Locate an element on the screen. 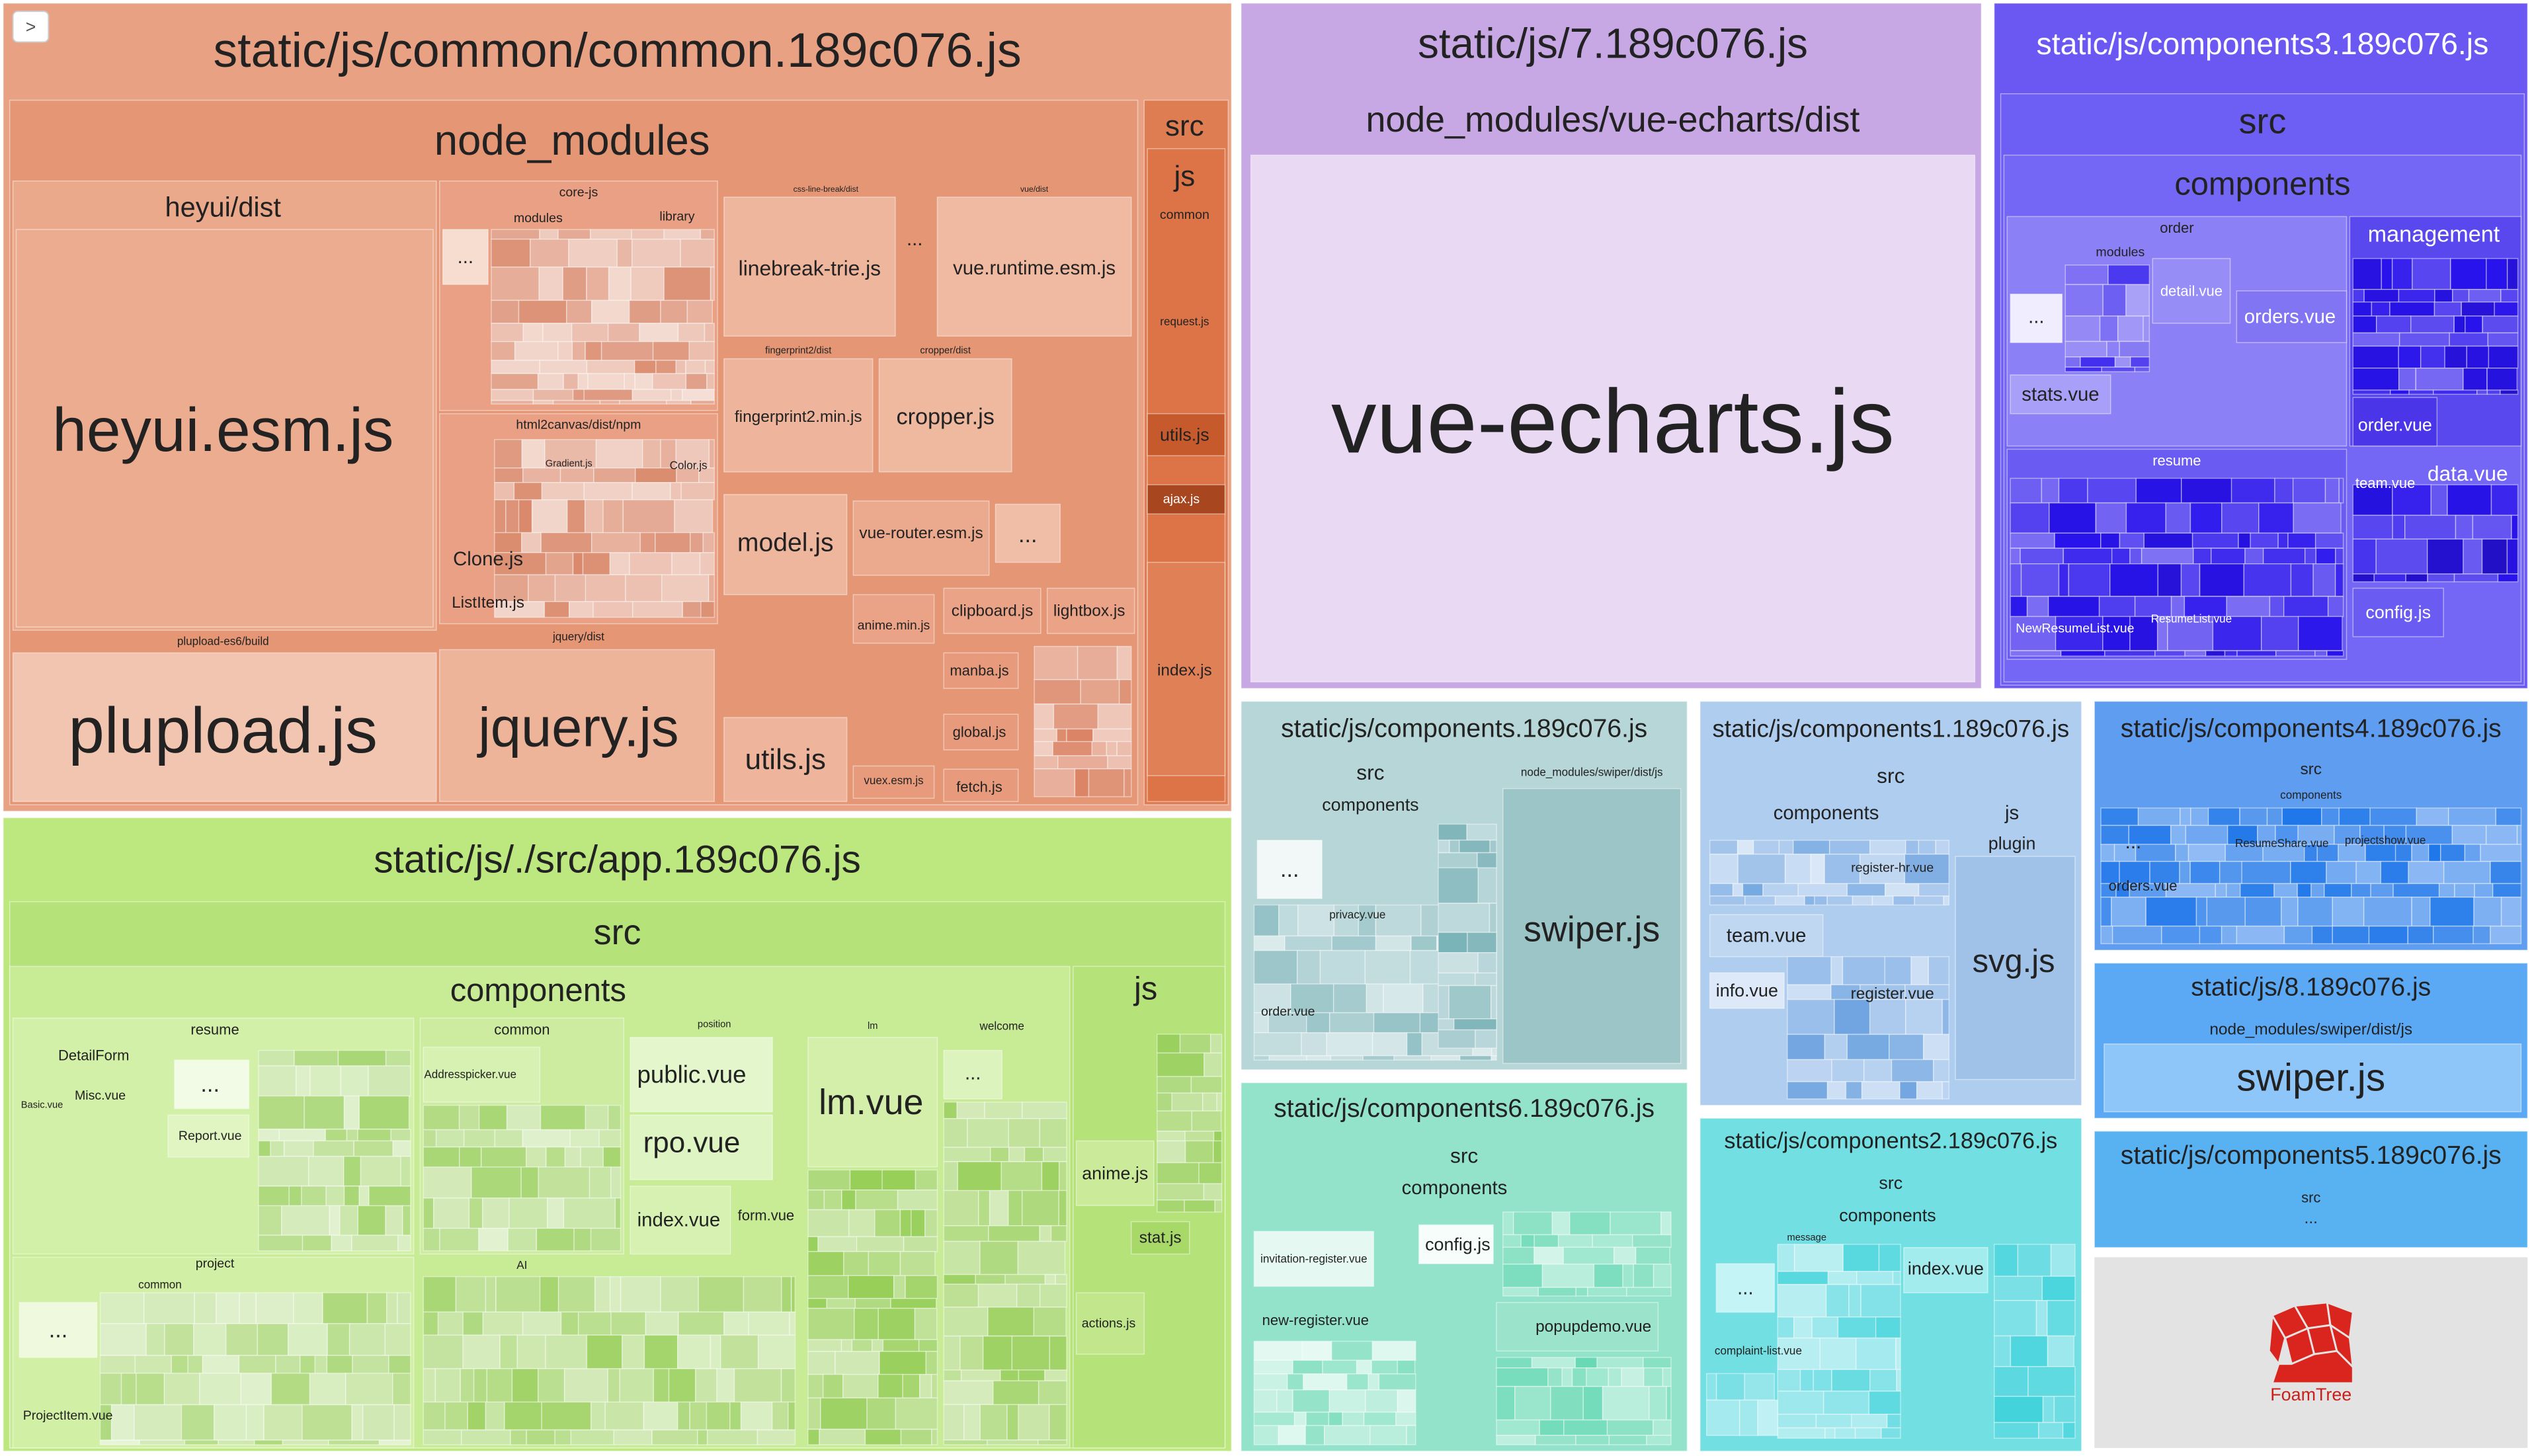 The width and height of the screenshot is (2534, 1456). cell-label: request.js is located at coordinates (1184, 321).